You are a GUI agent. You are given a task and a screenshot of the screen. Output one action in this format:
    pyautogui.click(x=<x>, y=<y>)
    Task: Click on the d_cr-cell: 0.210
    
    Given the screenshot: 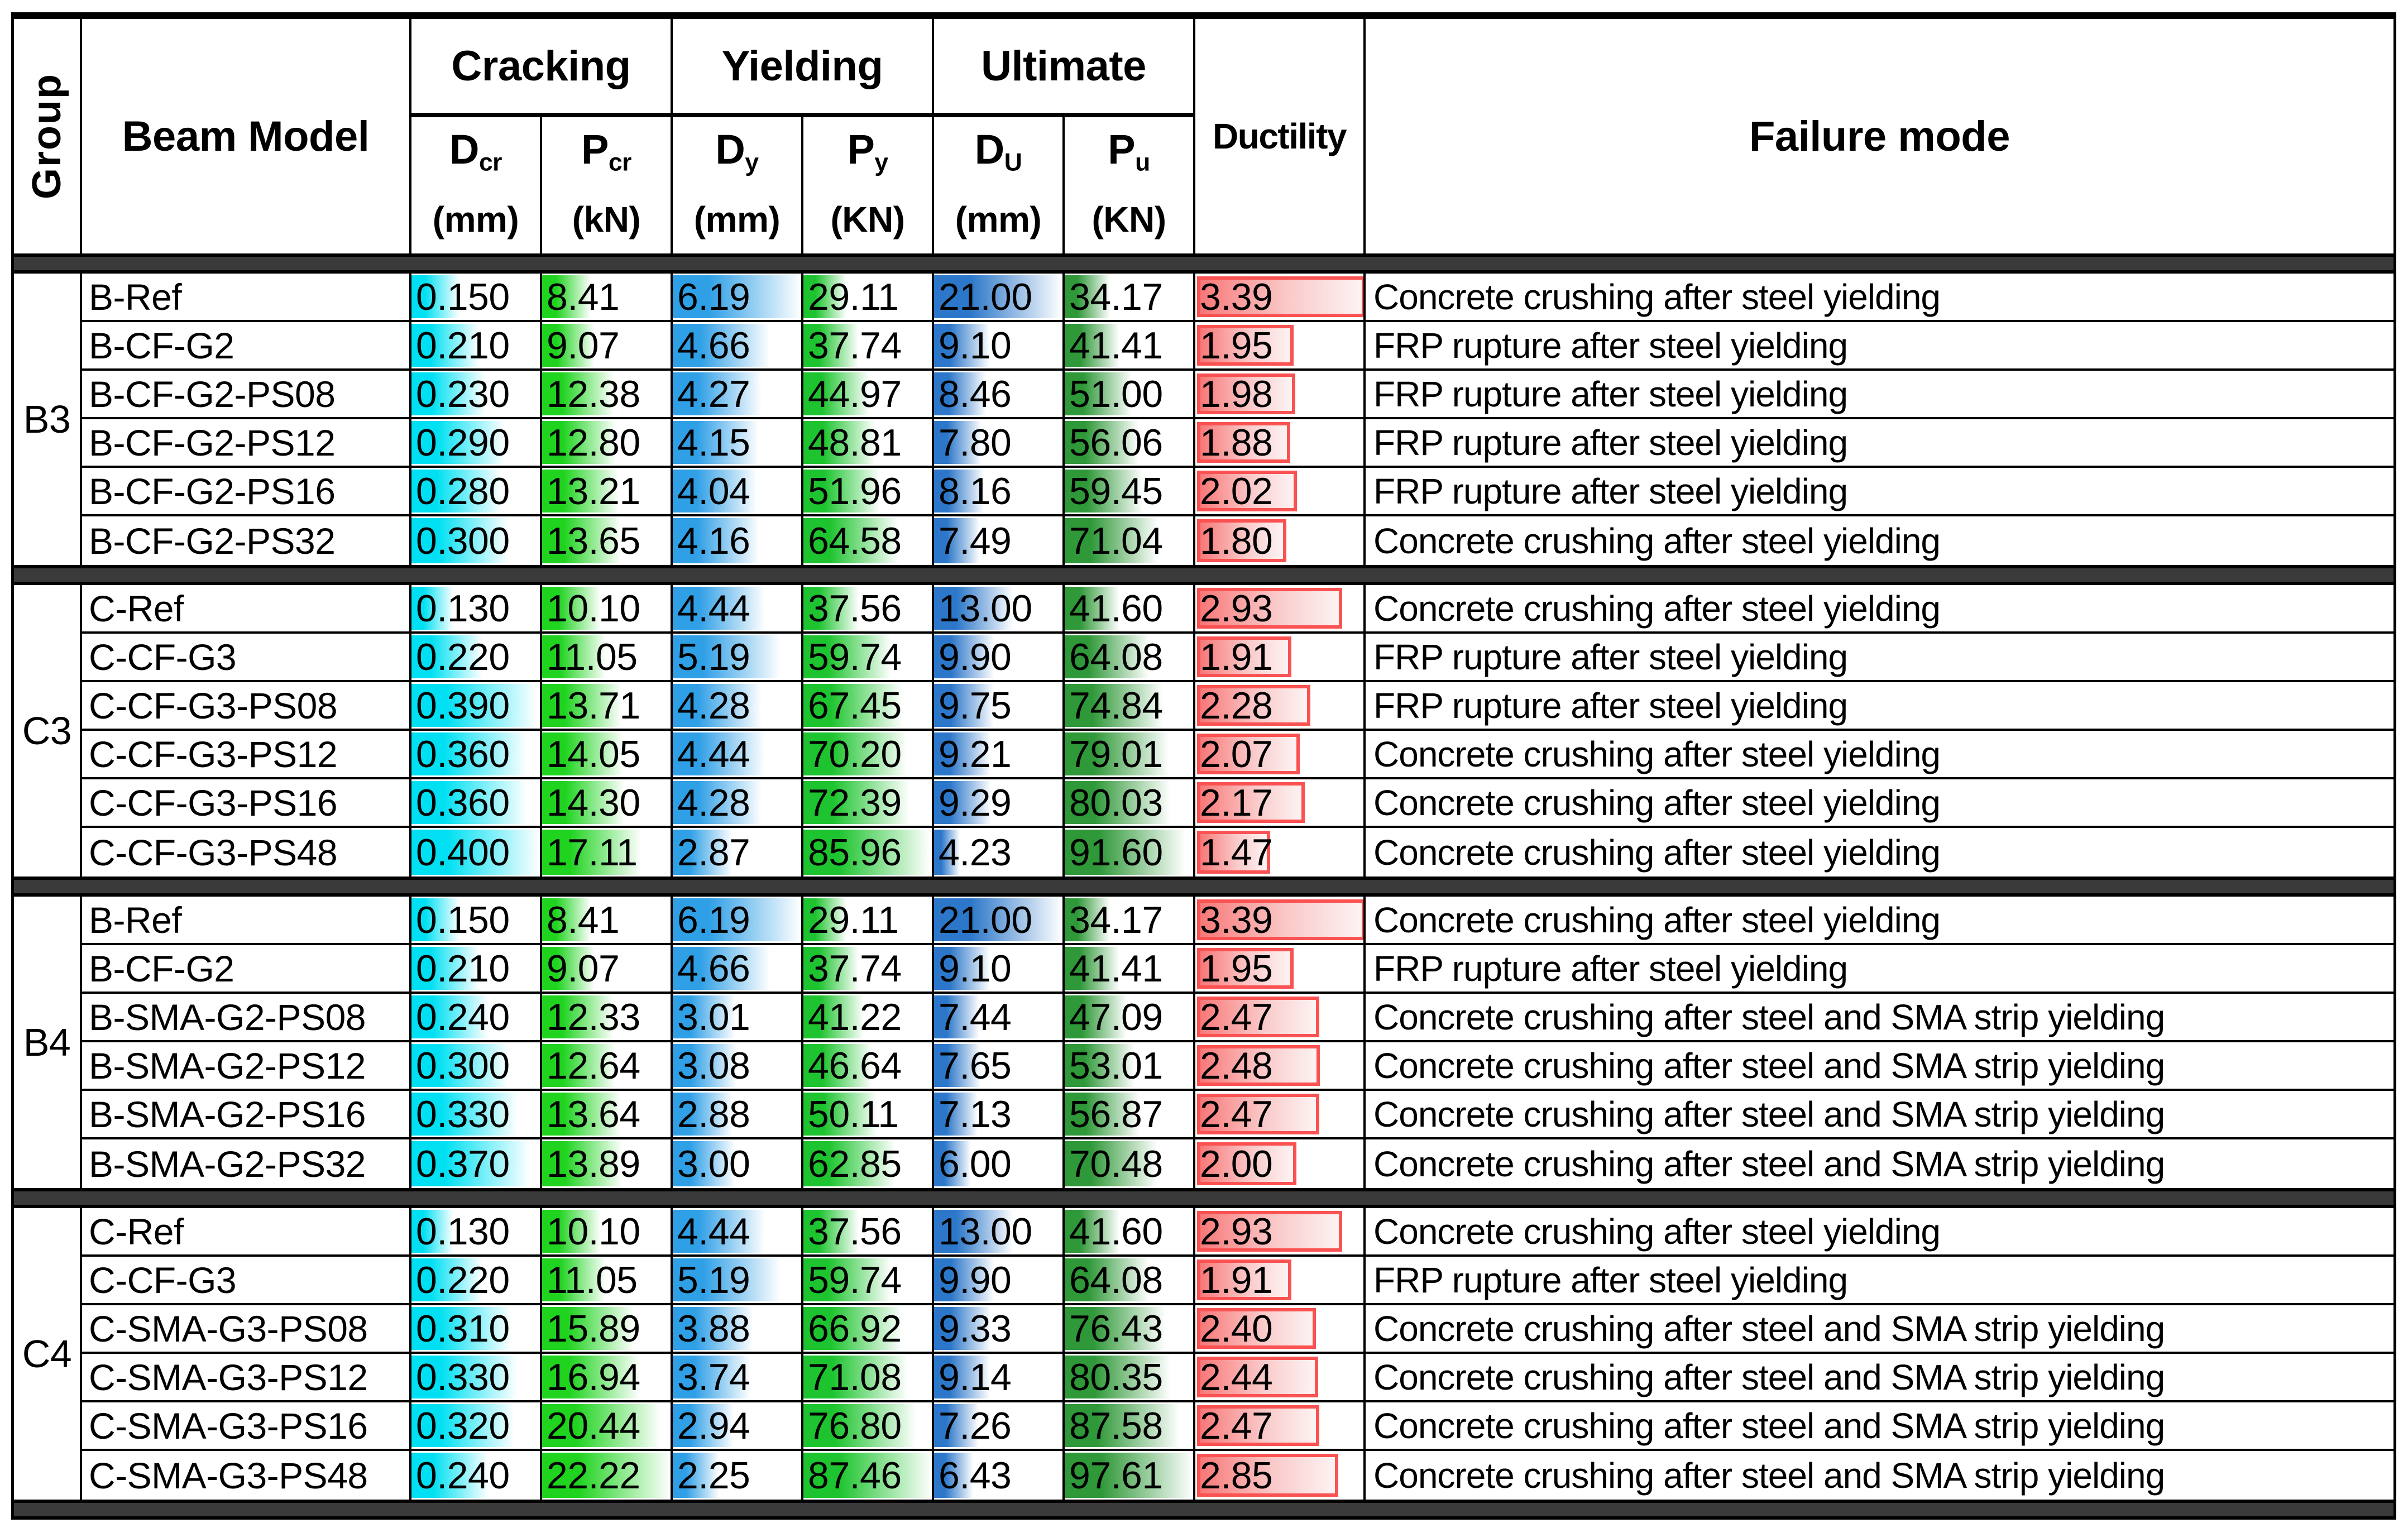 What is the action you would take?
    pyautogui.click(x=476, y=968)
    